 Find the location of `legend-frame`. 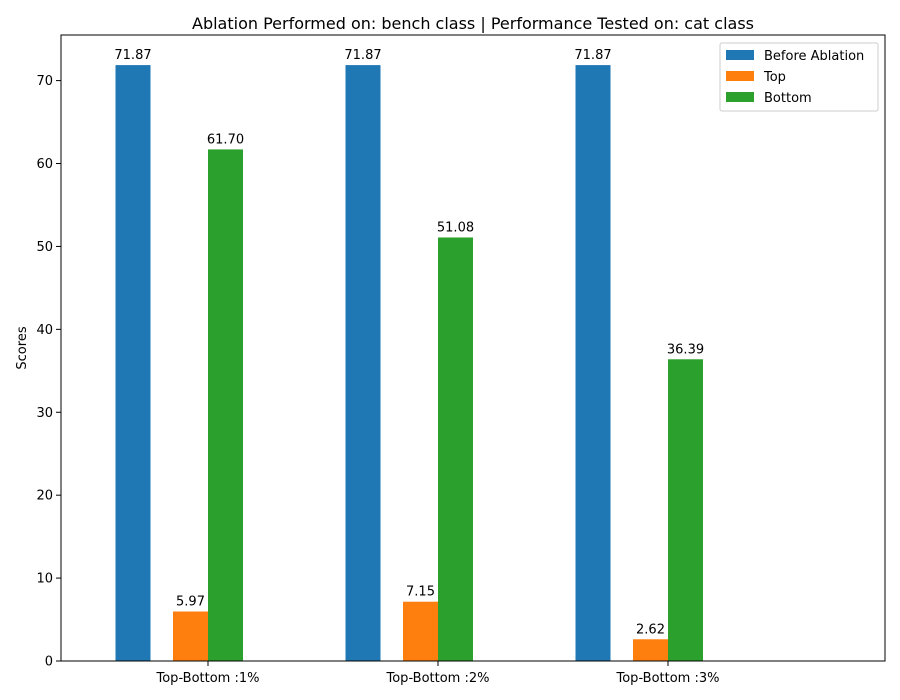

legend-frame is located at coordinates (799, 77).